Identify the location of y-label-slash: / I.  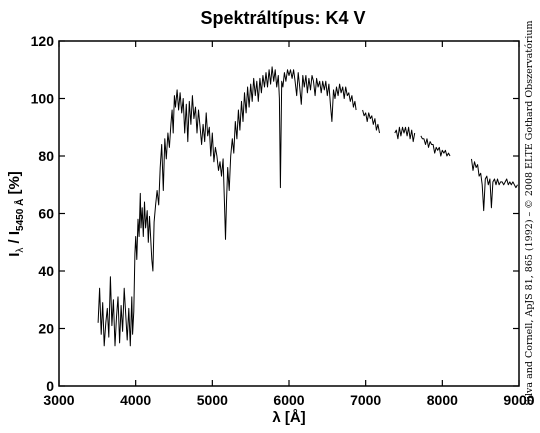
(14, 239).